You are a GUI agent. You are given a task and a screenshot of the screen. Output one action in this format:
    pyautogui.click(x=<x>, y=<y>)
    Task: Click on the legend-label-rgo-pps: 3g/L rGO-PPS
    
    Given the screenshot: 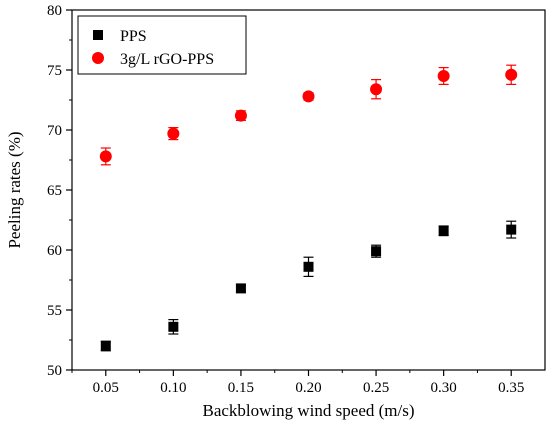 What is the action you would take?
    pyautogui.click(x=167, y=59)
    